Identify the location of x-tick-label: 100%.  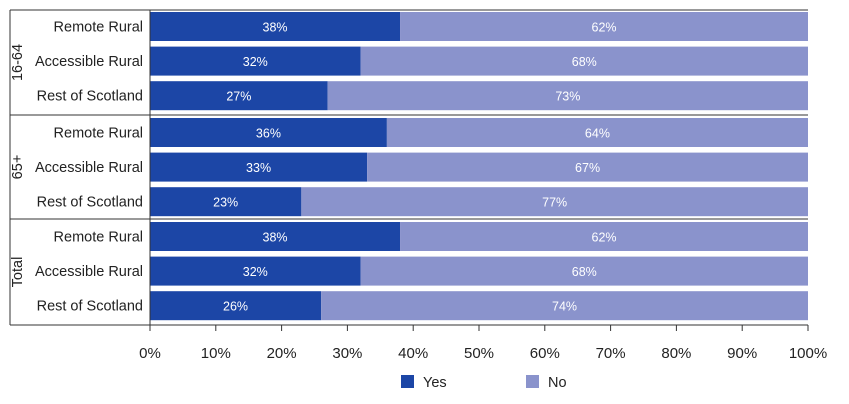
(808, 353).